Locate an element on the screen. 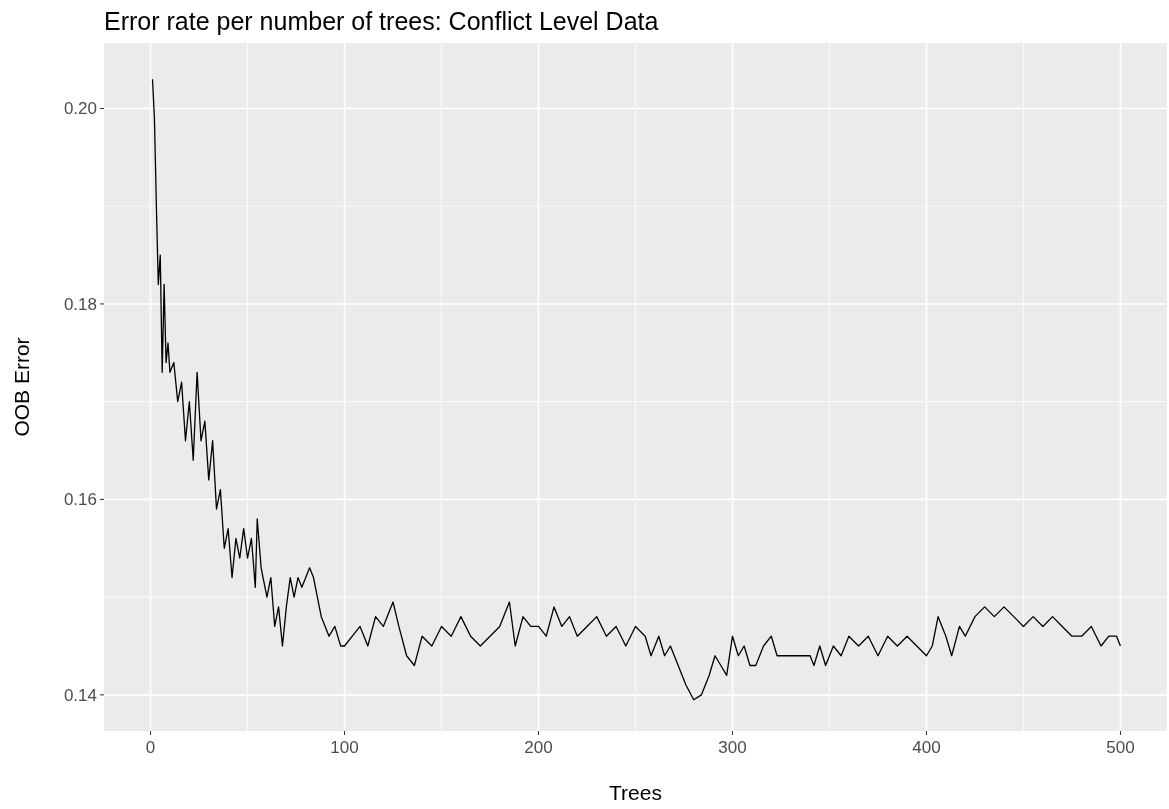  x-axis-title: Trees is located at coordinates (635, 792).